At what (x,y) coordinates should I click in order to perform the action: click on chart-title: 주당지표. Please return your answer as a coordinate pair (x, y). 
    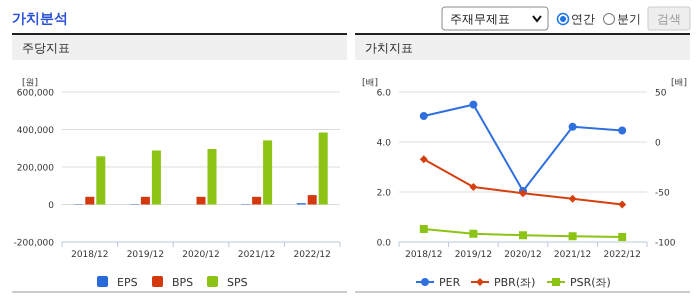
    Looking at the image, I should click on (46, 48).